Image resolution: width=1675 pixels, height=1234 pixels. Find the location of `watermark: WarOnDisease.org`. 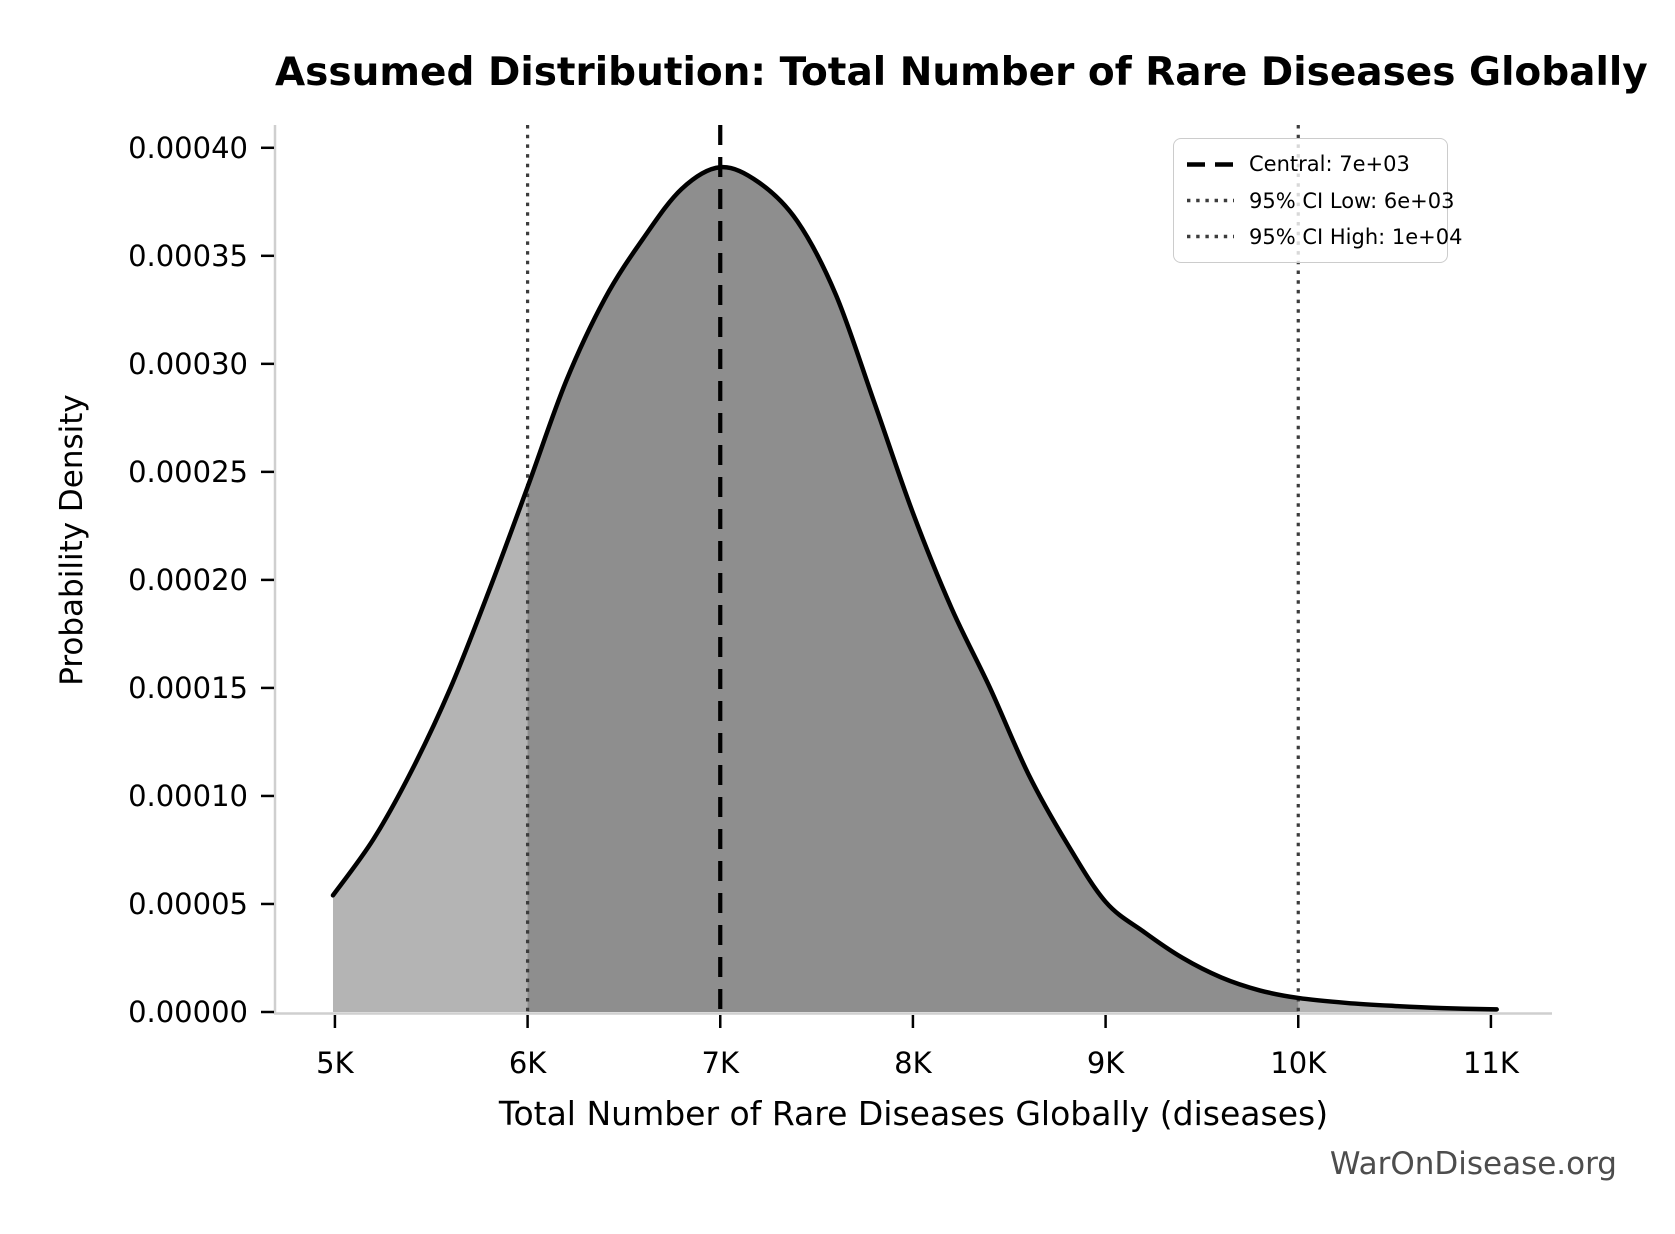

watermark: WarOnDisease.org is located at coordinates (1473, 1164).